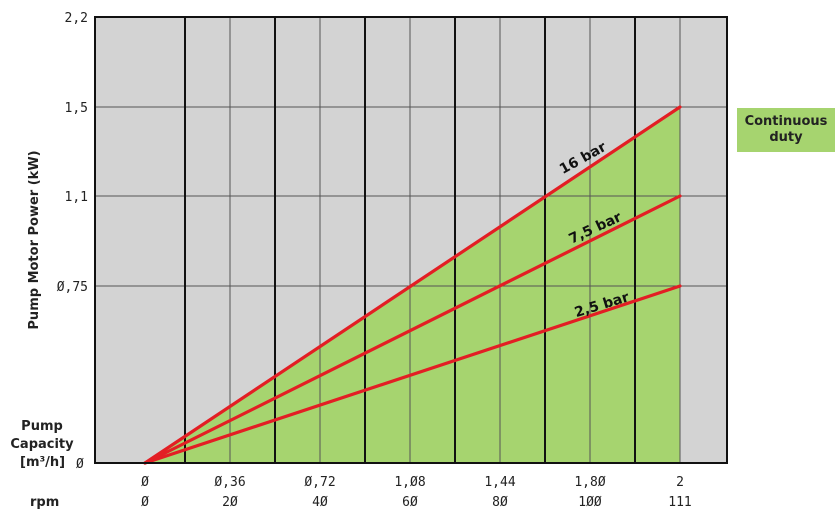 The height and width of the screenshot is (510, 835). I want to click on capacity-axis-label-line: Capacity, so click(42, 444).